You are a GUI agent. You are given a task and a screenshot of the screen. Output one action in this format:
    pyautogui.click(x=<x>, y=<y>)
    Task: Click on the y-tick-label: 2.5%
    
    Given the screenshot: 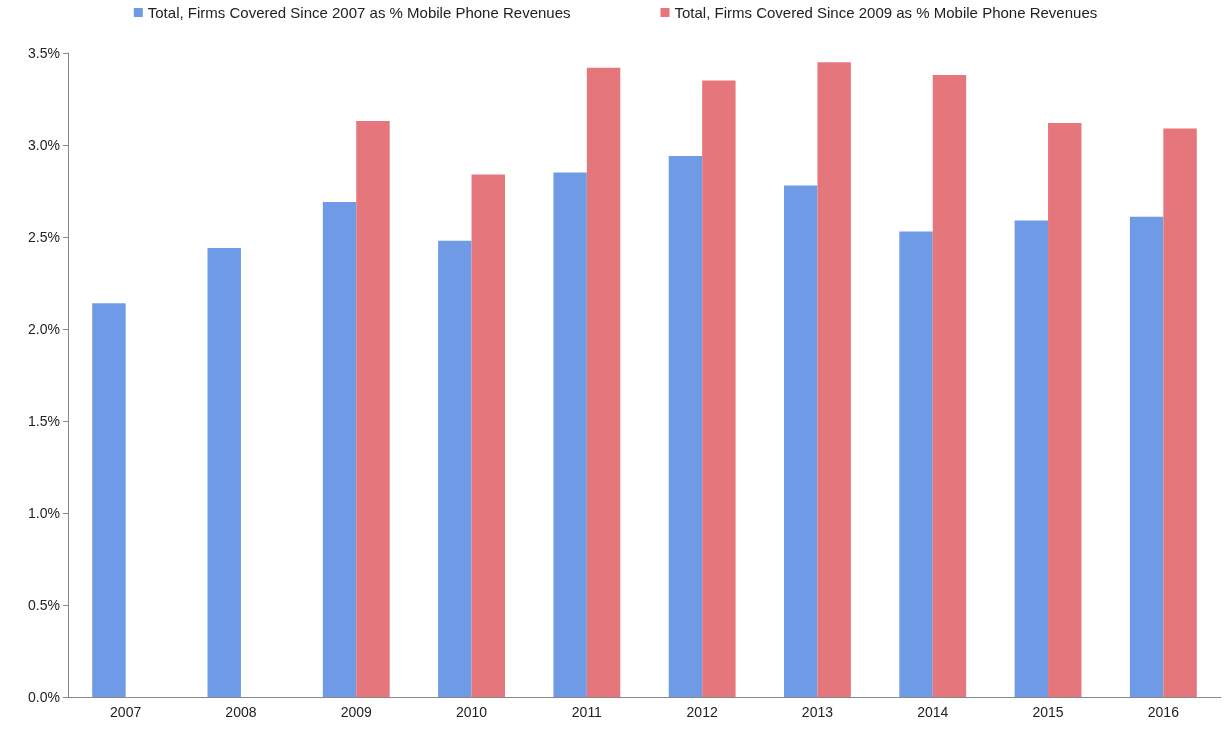 What is the action you would take?
    pyautogui.click(x=44, y=237)
    